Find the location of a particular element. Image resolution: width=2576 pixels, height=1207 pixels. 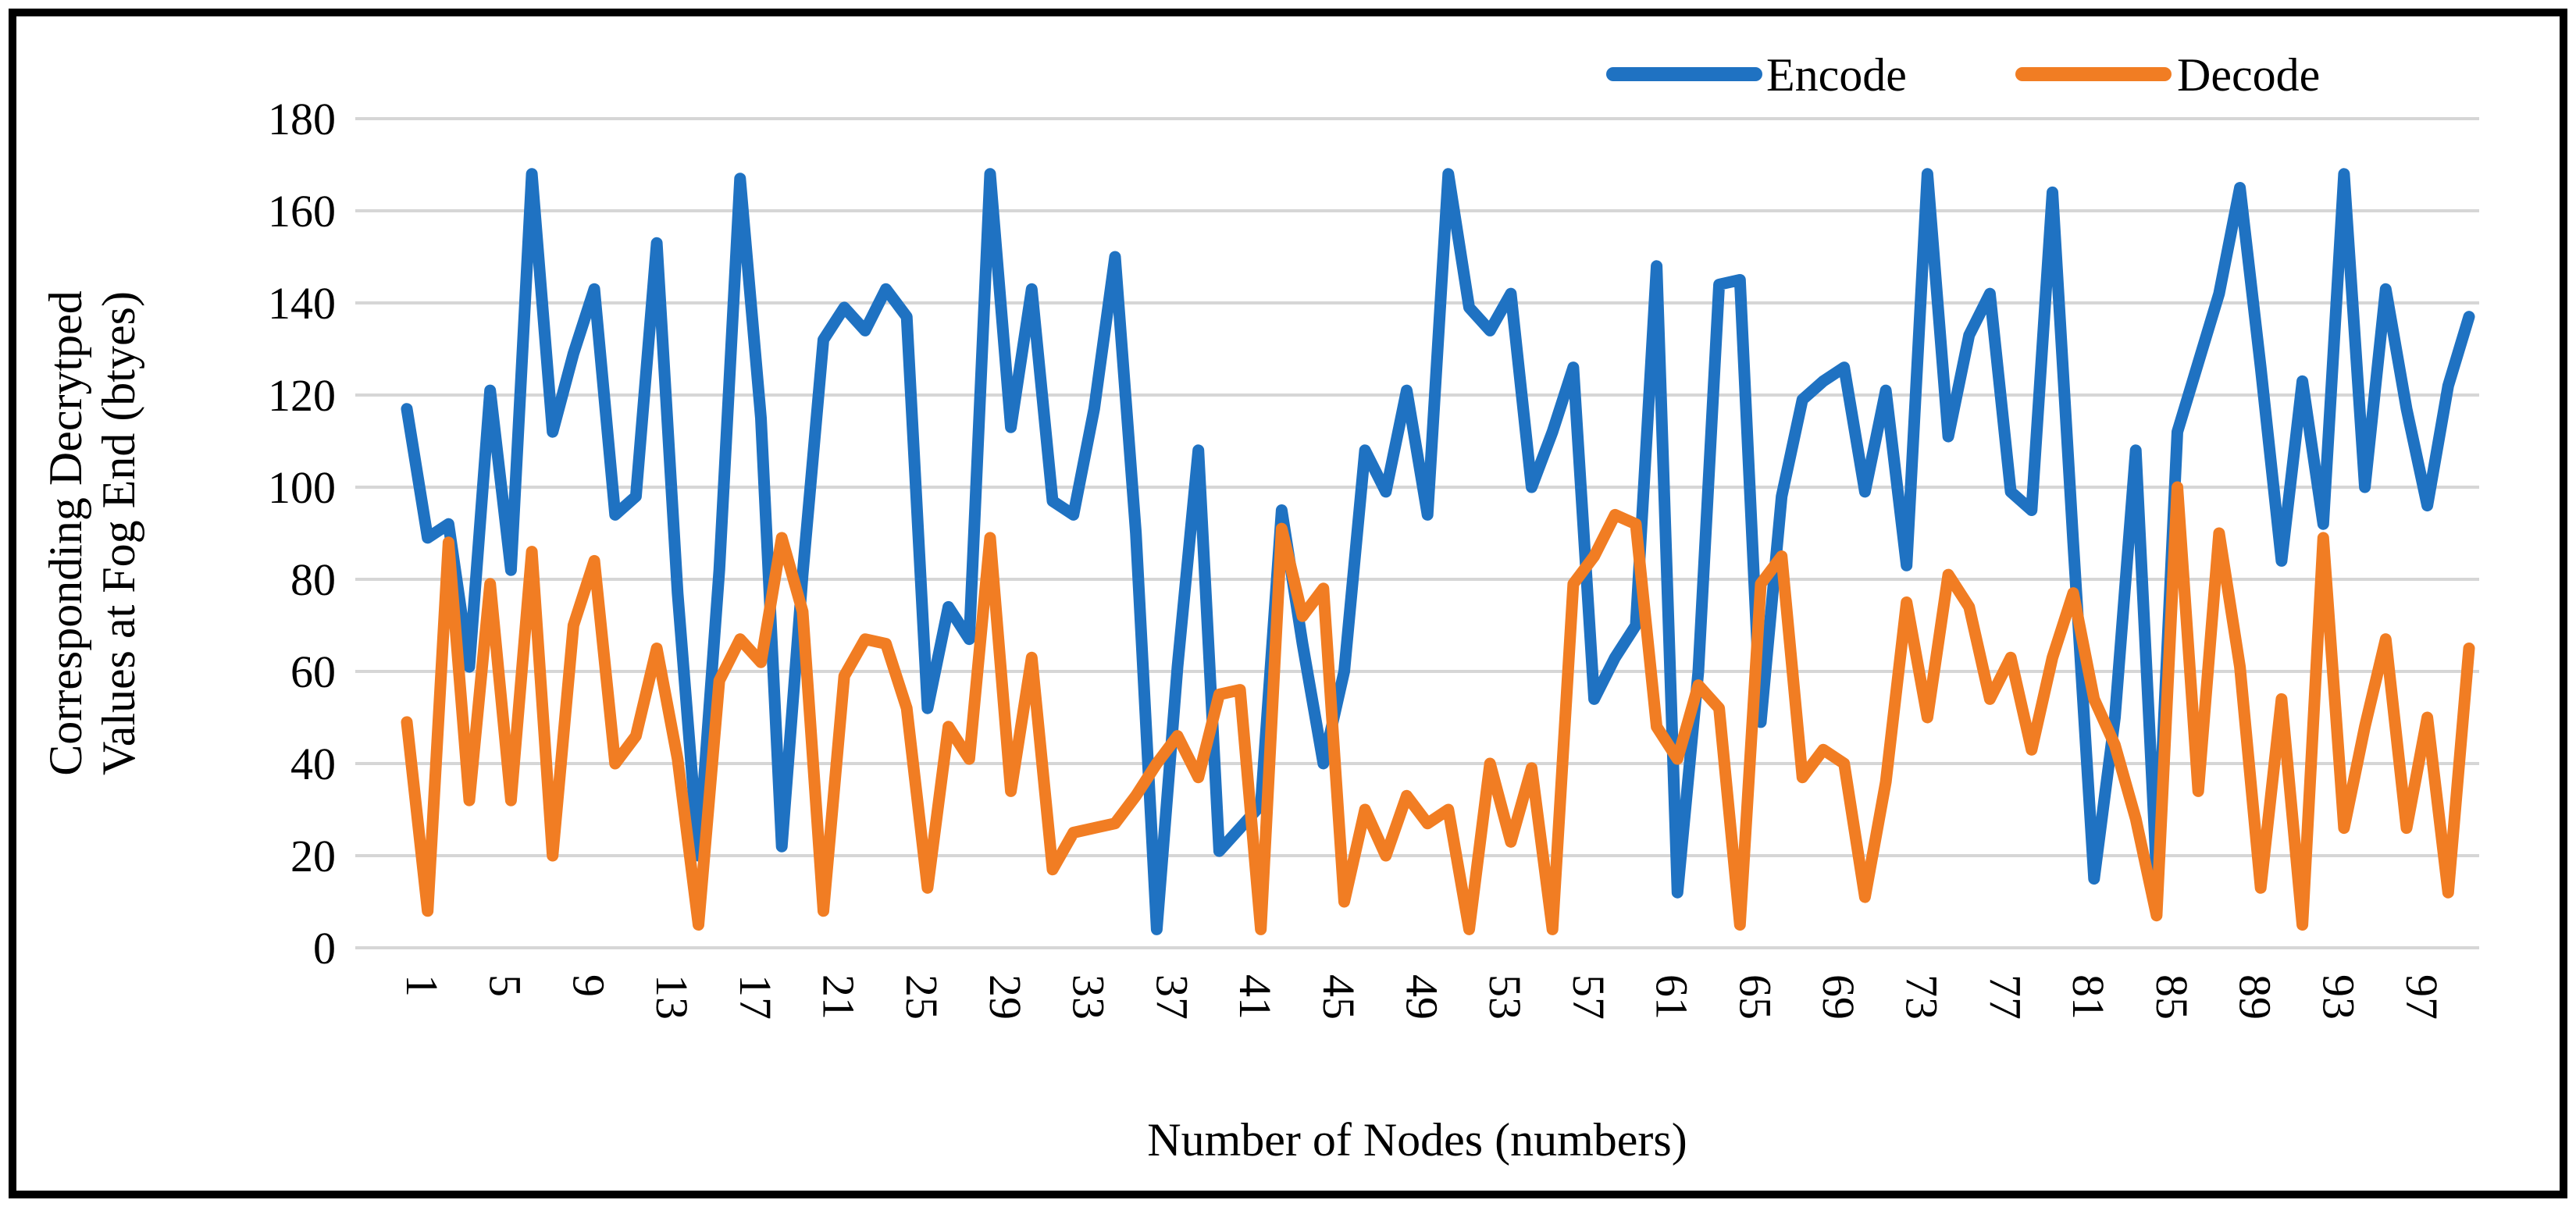

x-axis-title: Number of Nodes (numbers) is located at coordinates (1417, 1140).